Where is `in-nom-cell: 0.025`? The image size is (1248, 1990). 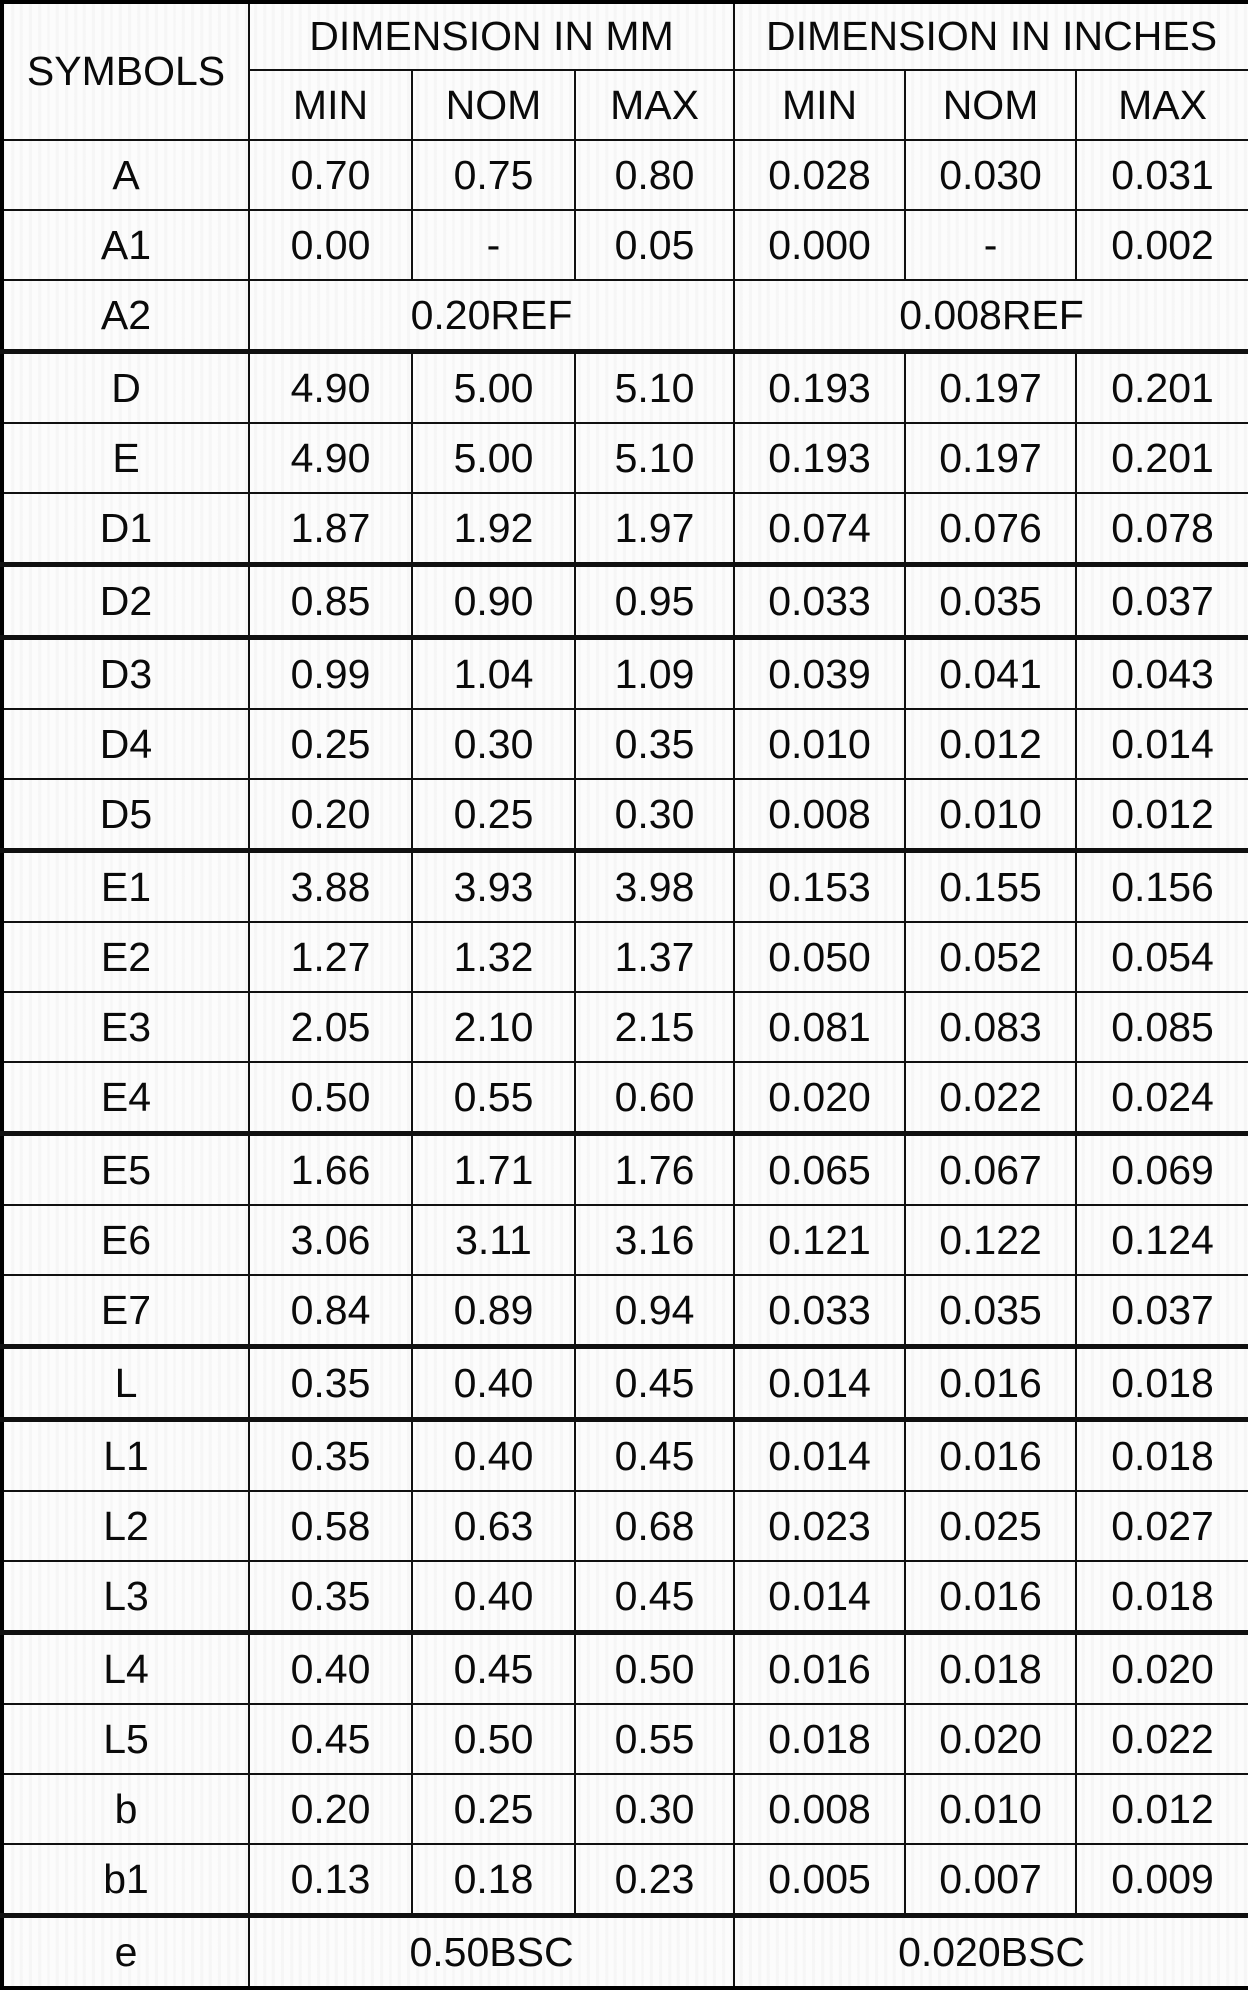 in-nom-cell: 0.025 is located at coordinates (991, 1526).